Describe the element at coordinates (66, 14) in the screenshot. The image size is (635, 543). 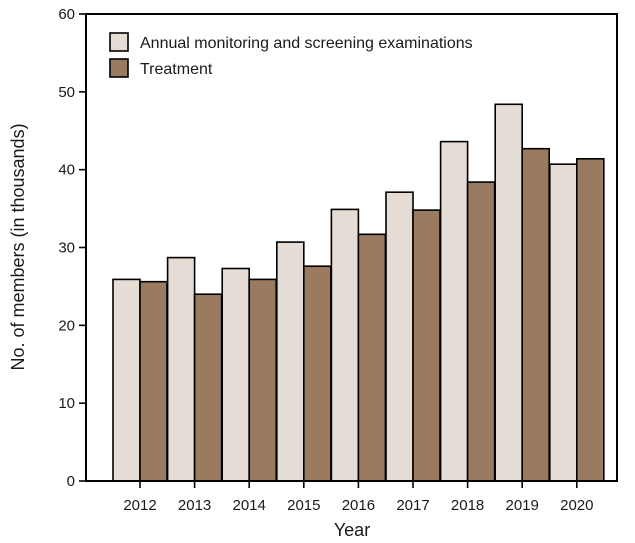
I see `y-tick-label-60: 60` at that location.